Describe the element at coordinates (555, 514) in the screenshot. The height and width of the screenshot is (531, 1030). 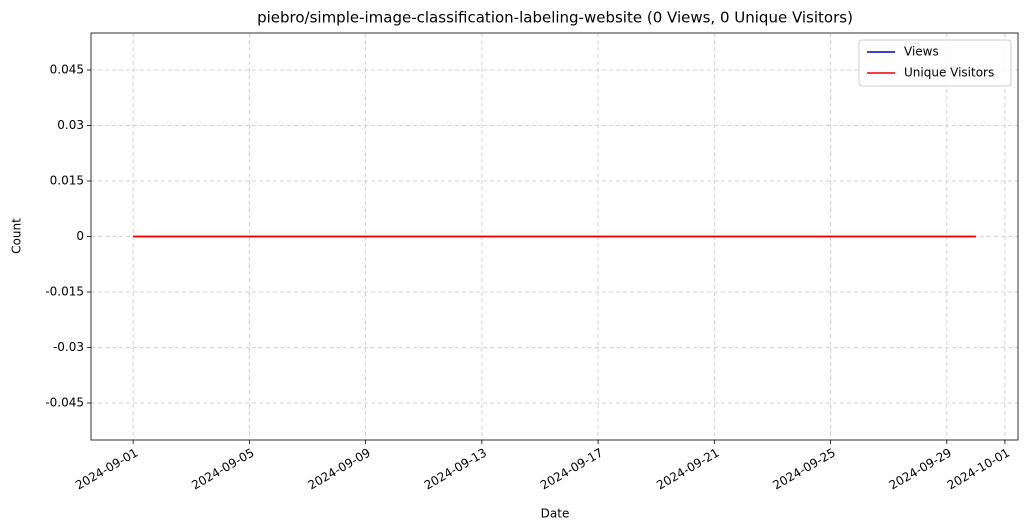
I see `x-axis-label: Date` at that location.